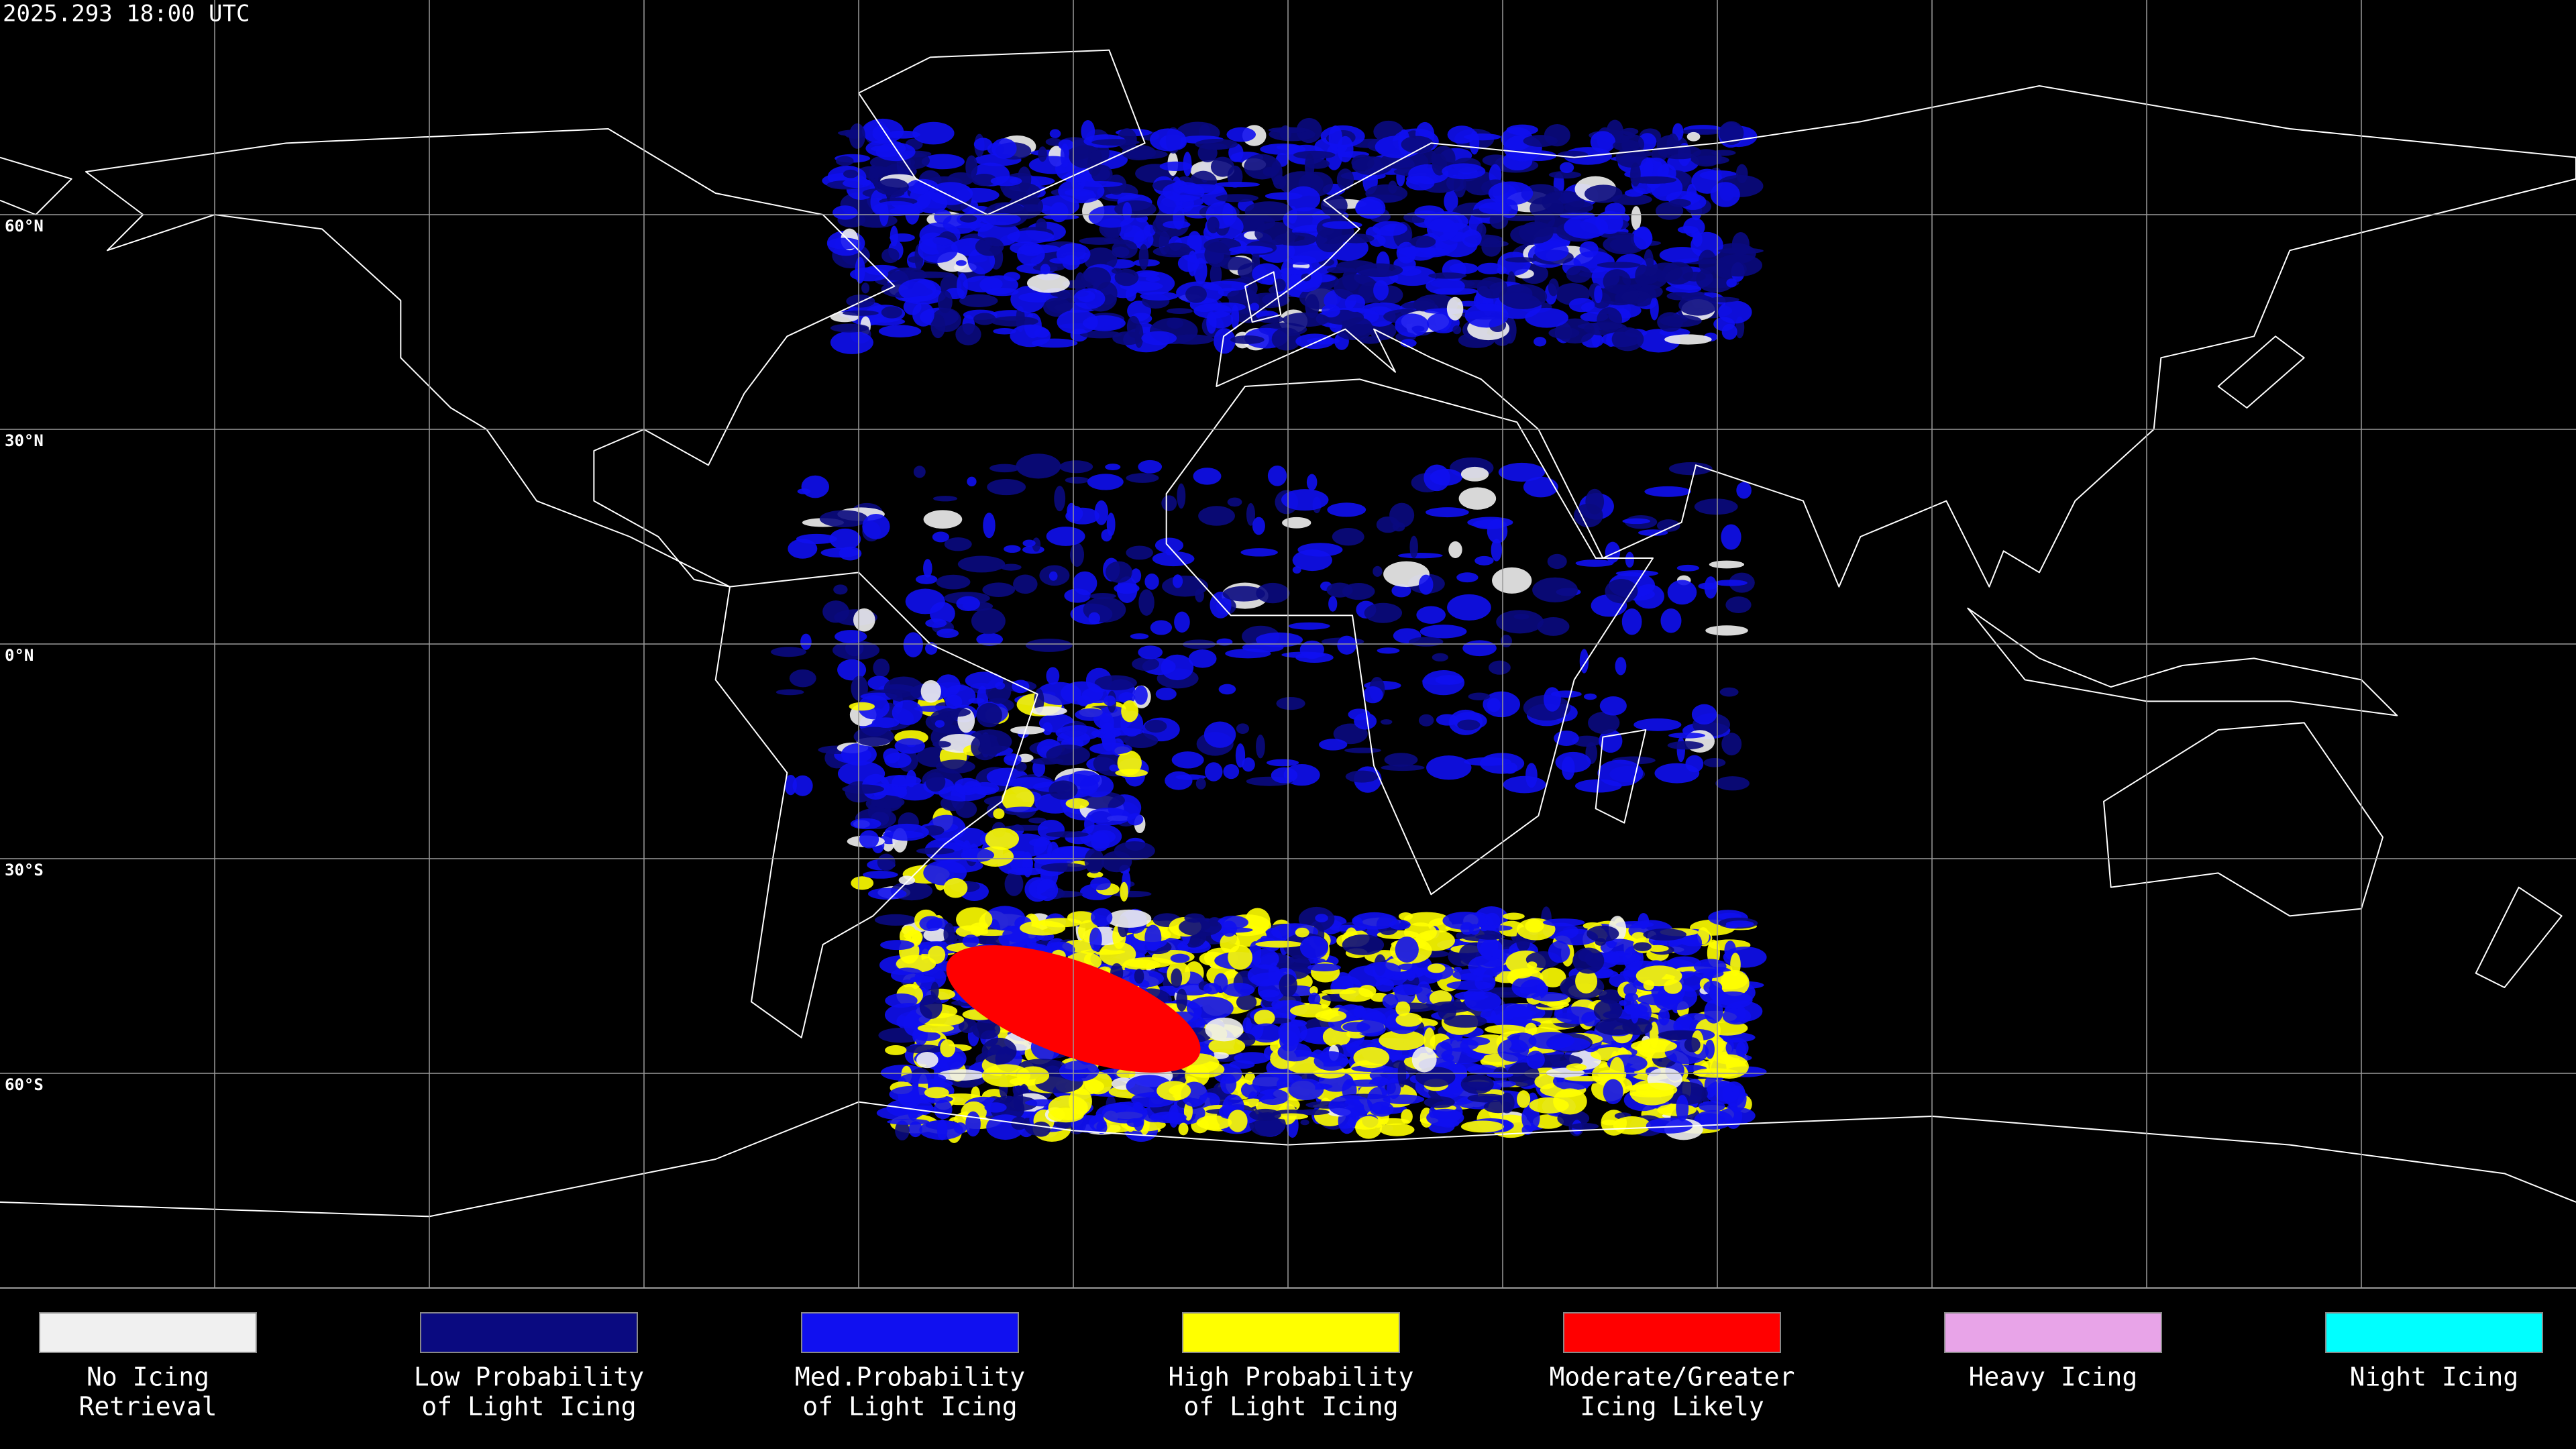 This screenshot has height=1449, width=2576. I want to click on legend-swatch, so click(529, 1332).